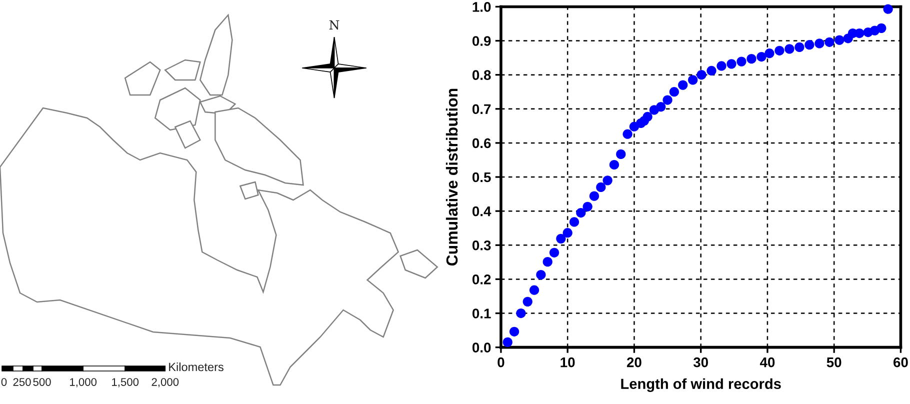 This screenshot has width=910, height=404. Describe the element at coordinates (83, 383) in the screenshot. I see `text: 1,000` at that location.